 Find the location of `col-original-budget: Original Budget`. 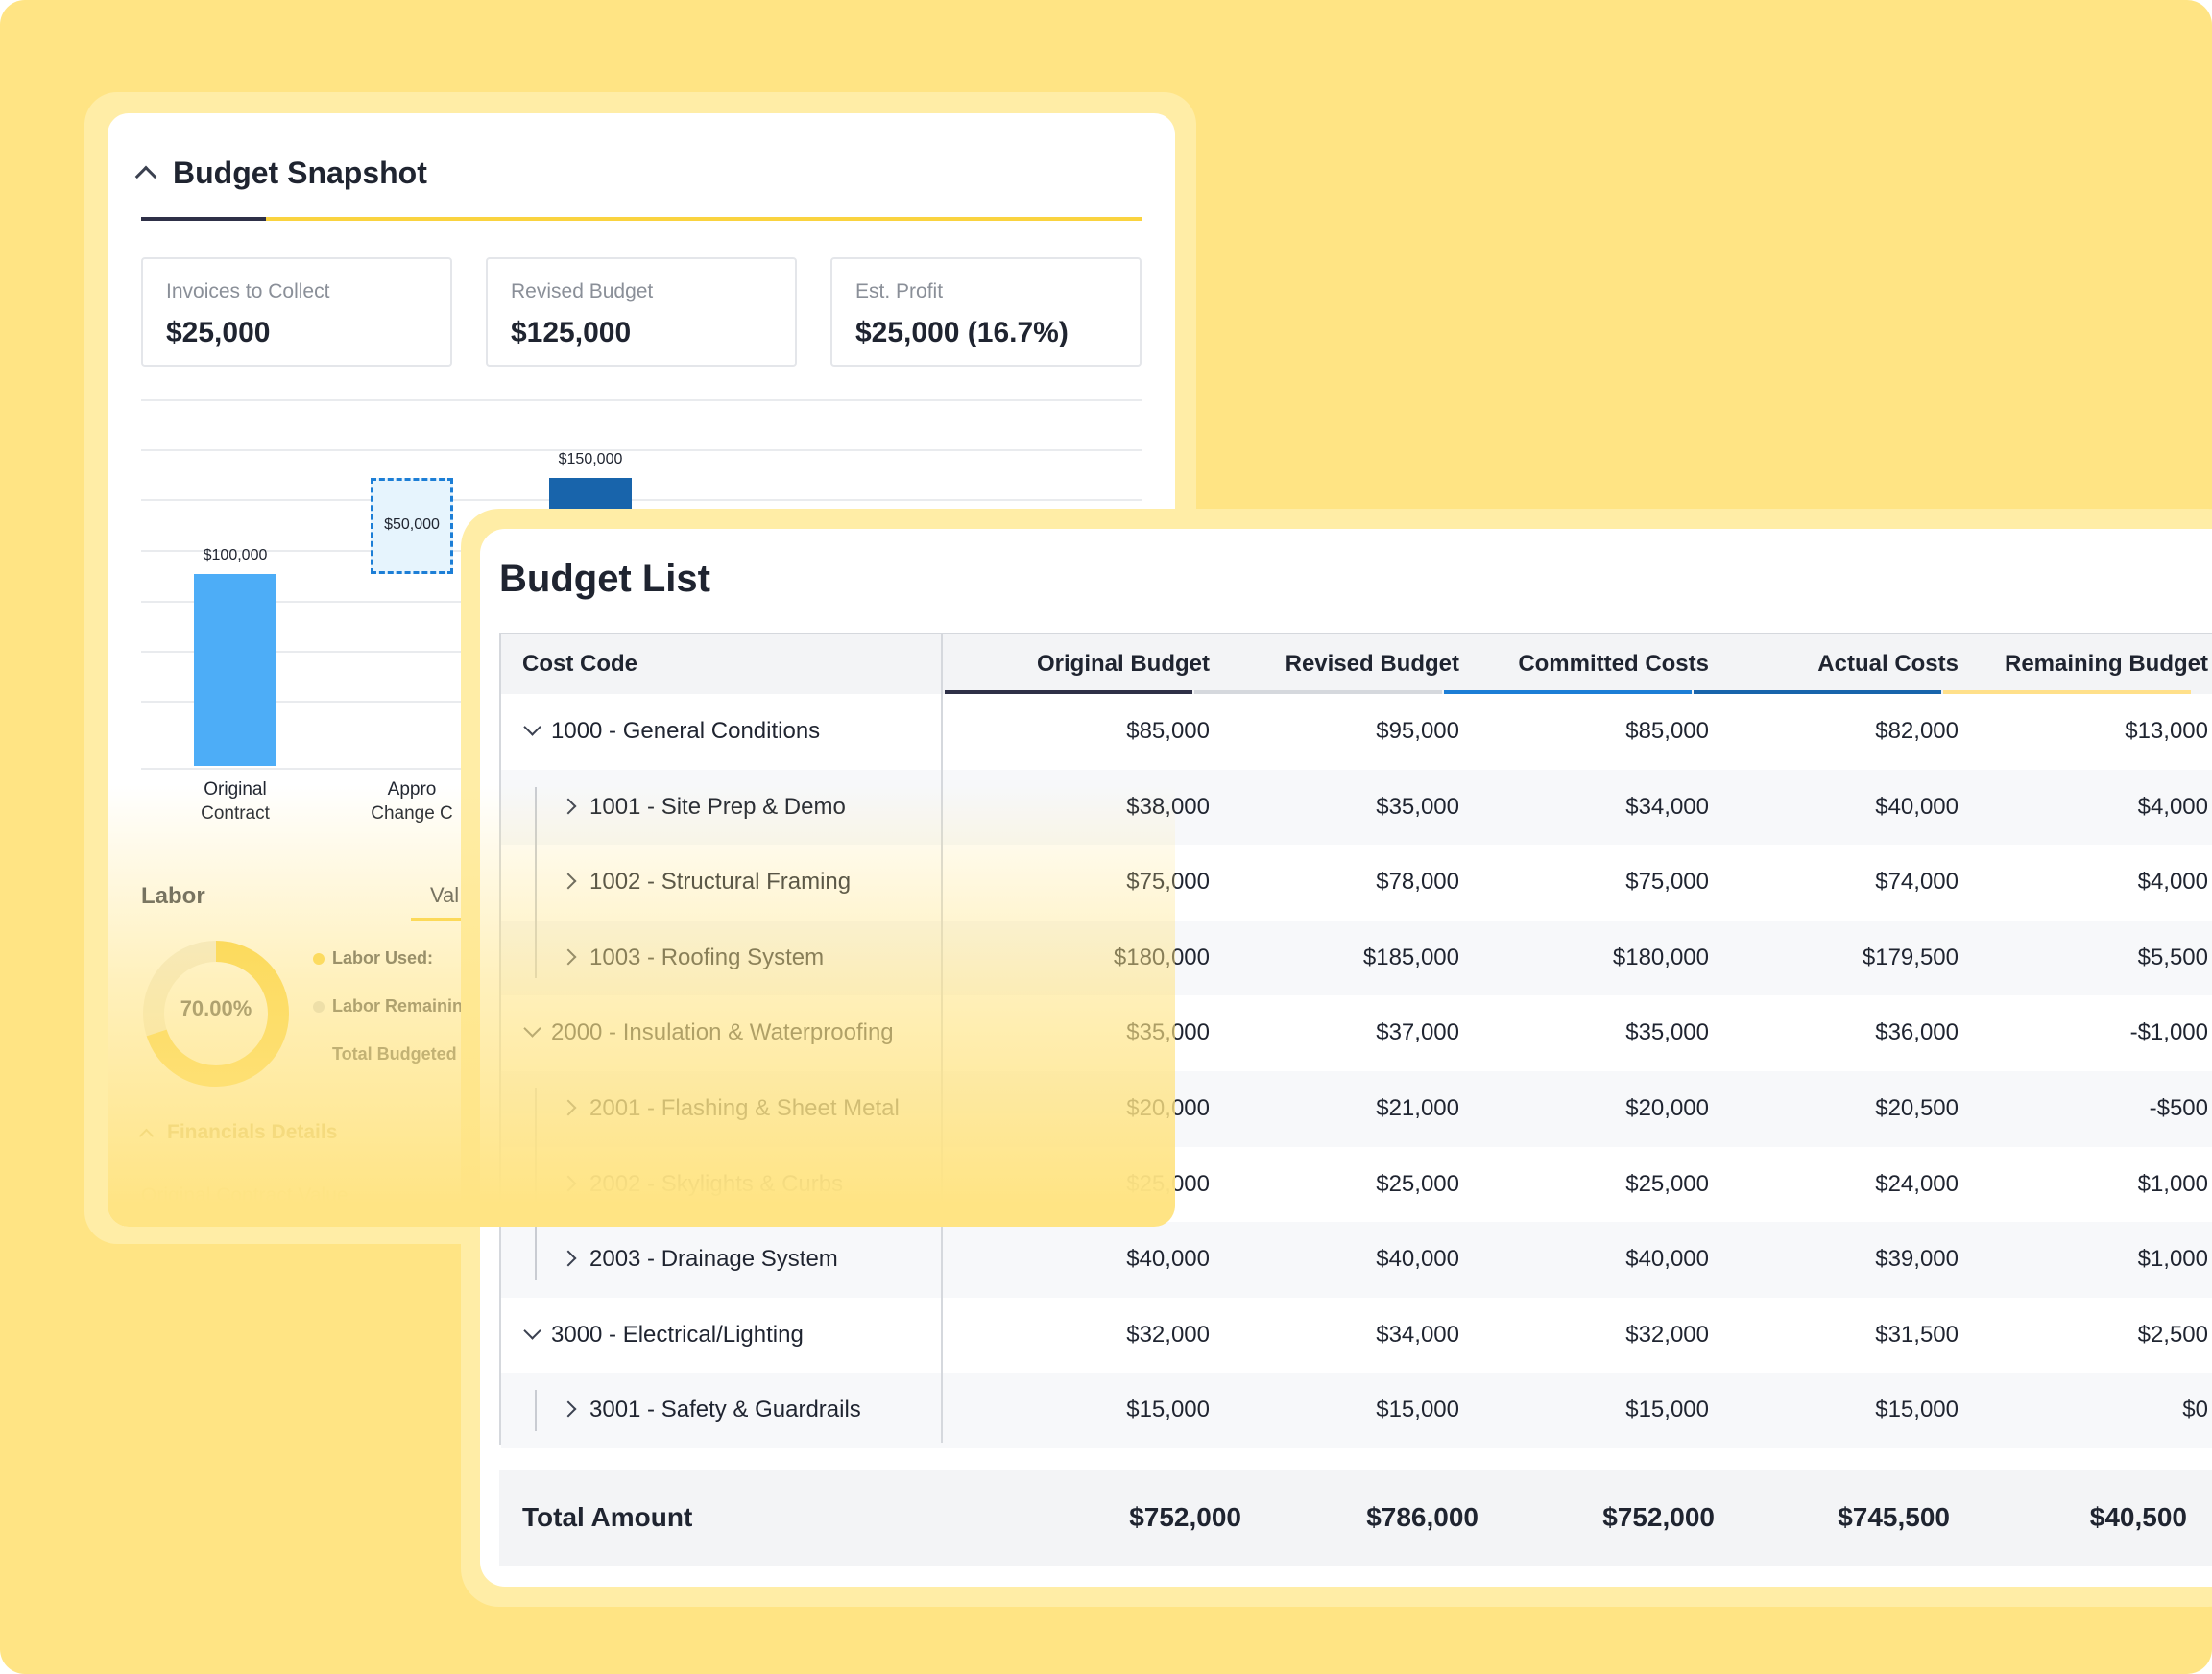

col-original-budget: Original Budget is located at coordinates (1123, 664).